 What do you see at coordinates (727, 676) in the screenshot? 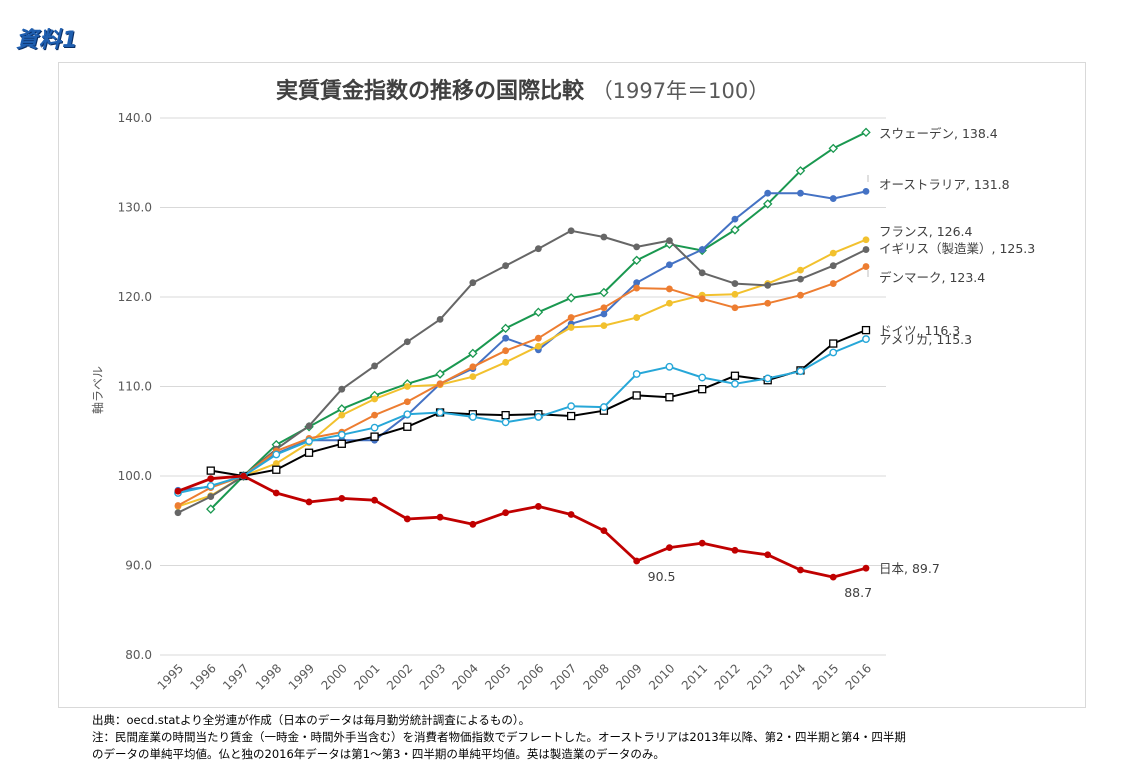
I see `x-tick-label: 2012` at bounding box center [727, 676].